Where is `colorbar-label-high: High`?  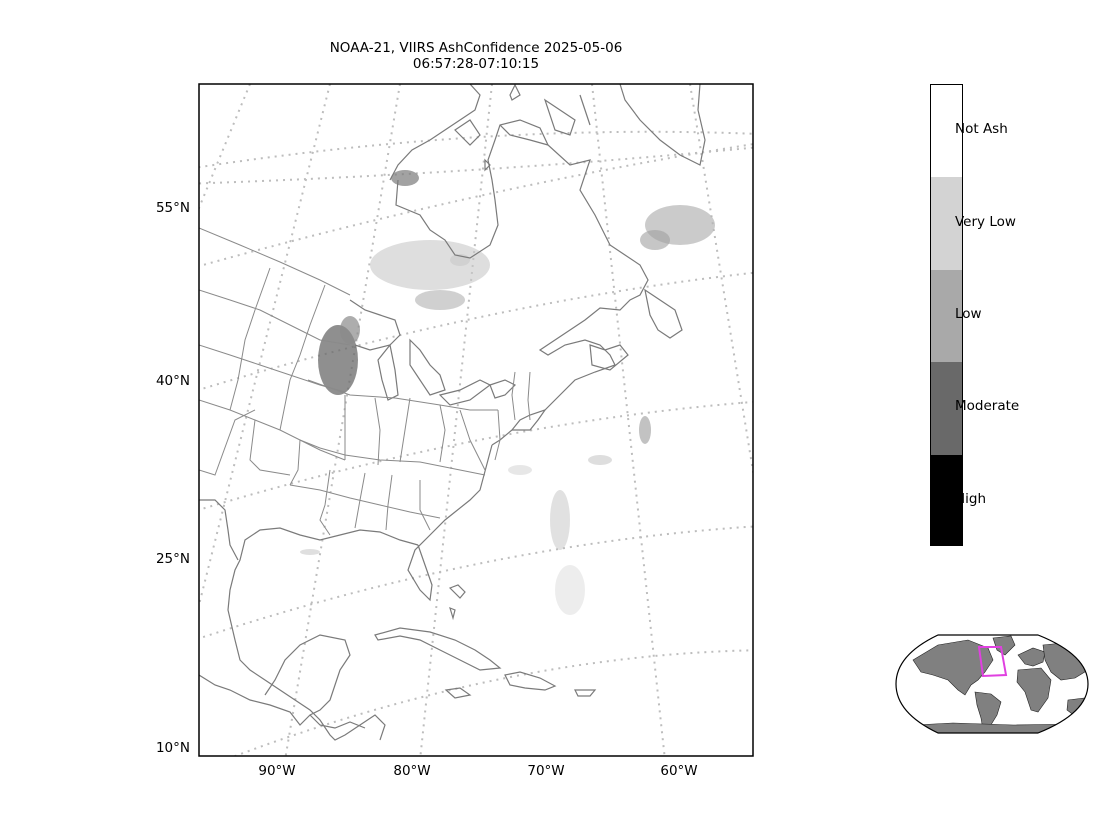 colorbar-label-high: High is located at coordinates (971, 499).